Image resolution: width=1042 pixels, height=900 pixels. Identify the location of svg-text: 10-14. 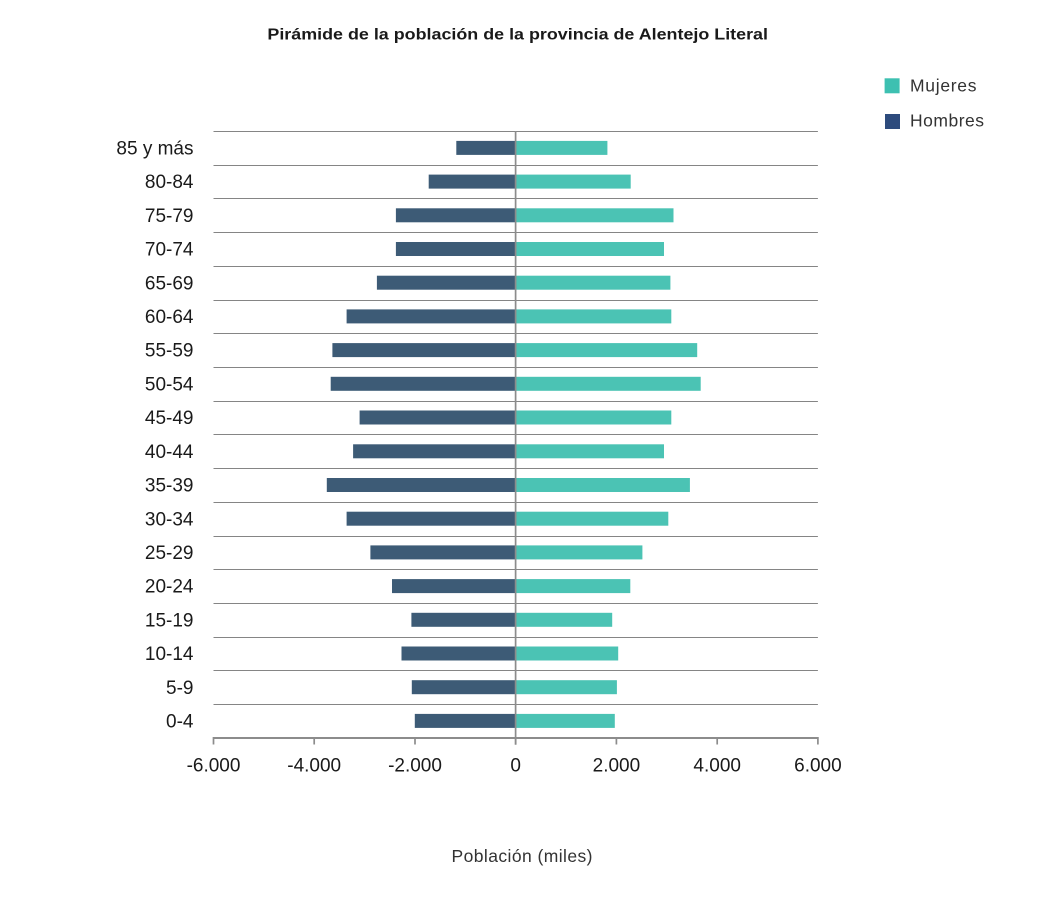
(169, 654).